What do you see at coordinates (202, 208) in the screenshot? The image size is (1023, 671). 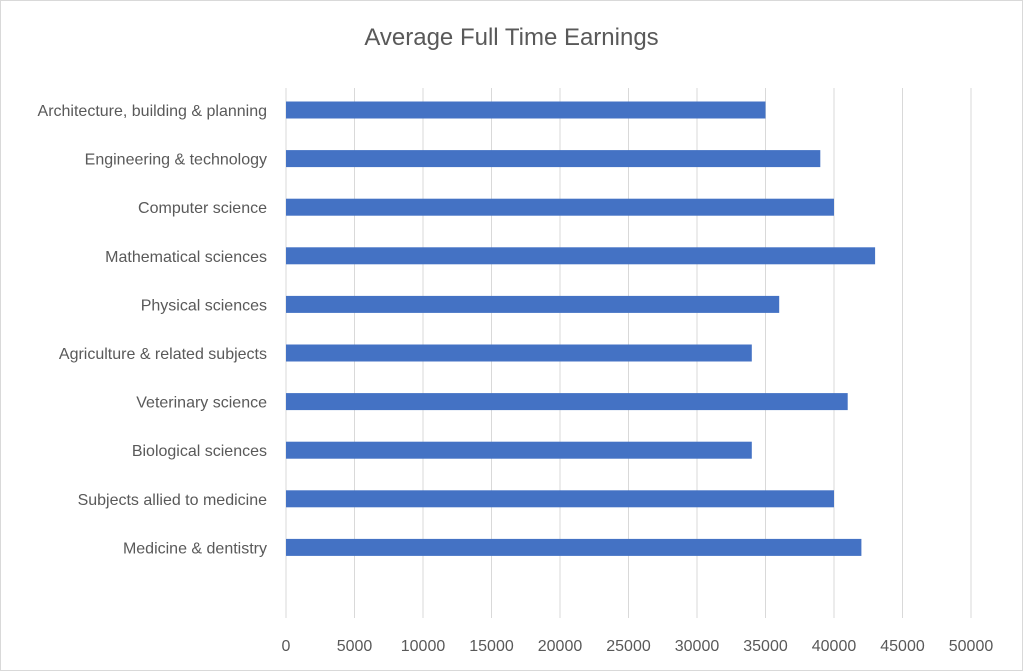 I see `category-label: Computer science` at bounding box center [202, 208].